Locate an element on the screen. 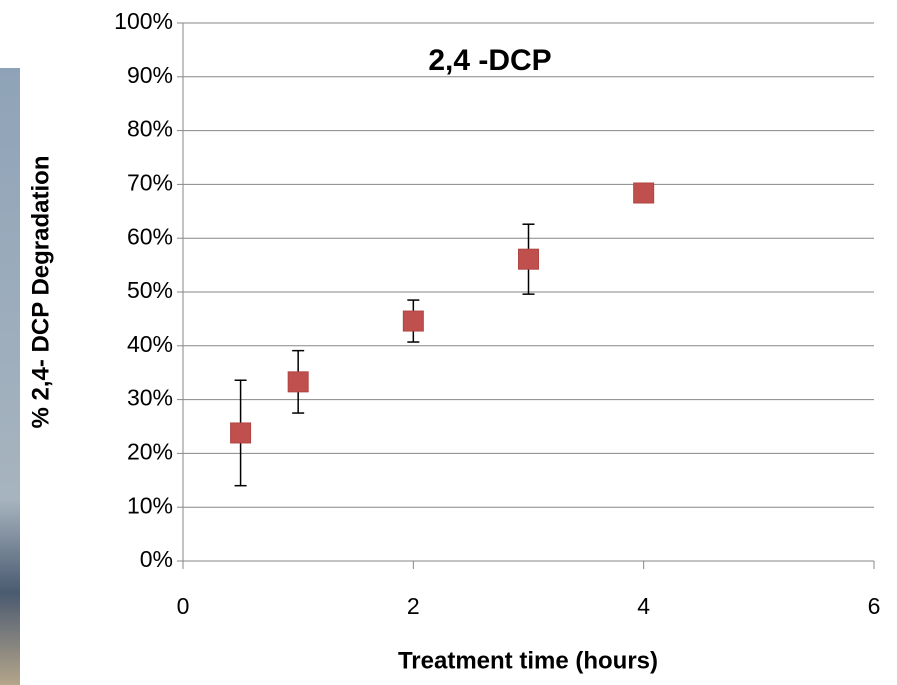 The height and width of the screenshot is (685, 897). y-axis-label: % 2,4- DCP Degradation is located at coordinates (40, 292).